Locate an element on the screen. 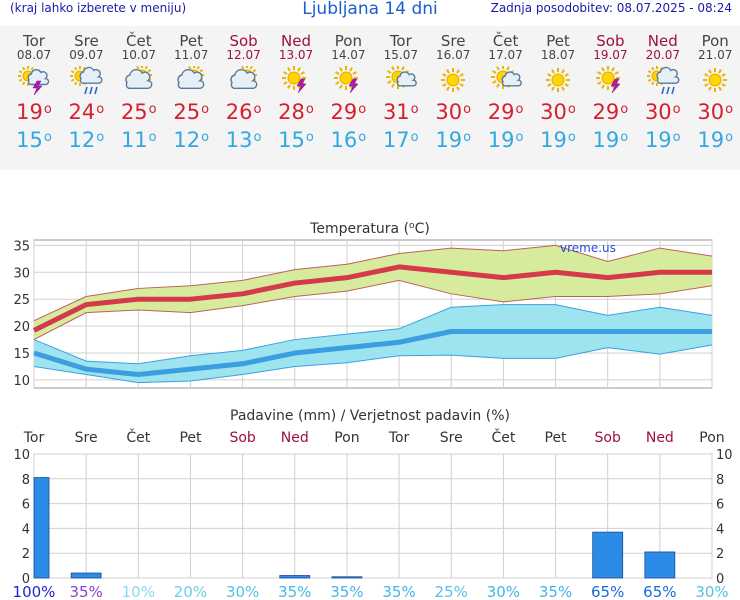  x-tick-label: Pet is located at coordinates (556, 438).